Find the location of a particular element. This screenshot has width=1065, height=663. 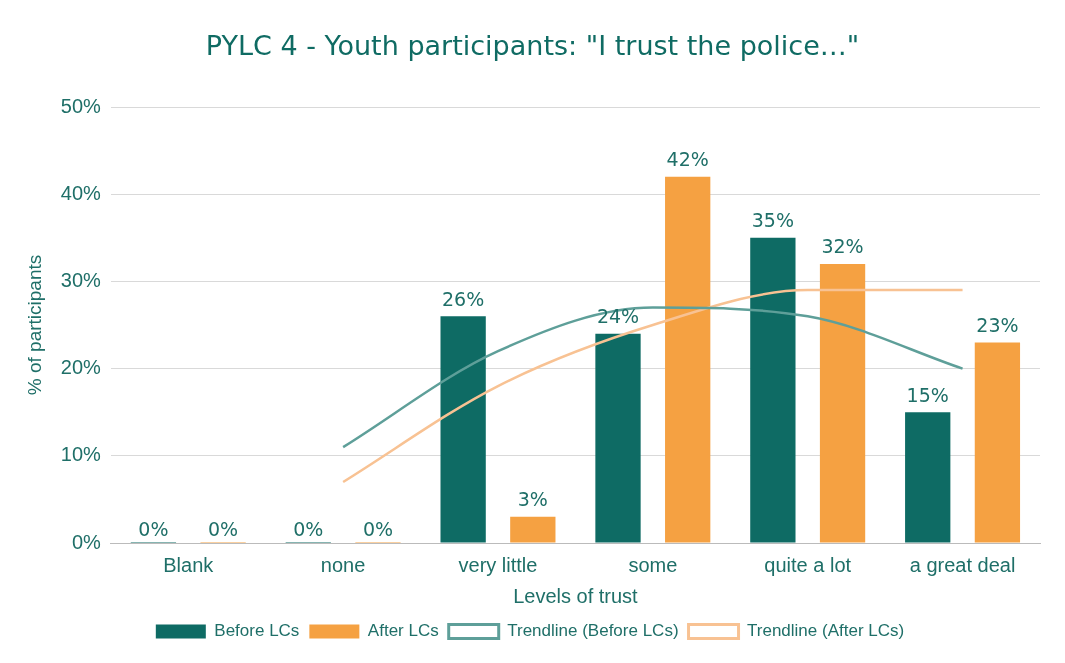

data-label: 23% is located at coordinates (997, 324).